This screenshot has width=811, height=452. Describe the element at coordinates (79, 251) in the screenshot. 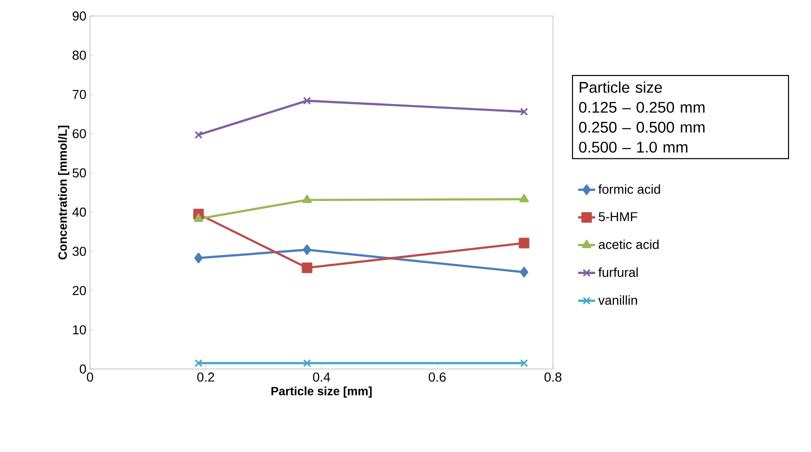

I see `y-tick-label: 30` at that location.